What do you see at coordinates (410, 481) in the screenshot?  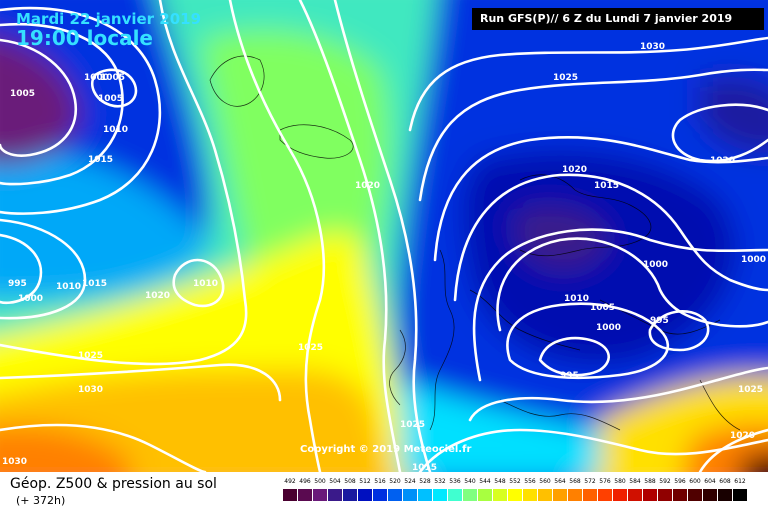 I see `legend-label: 524` at bounding box center [410, 481].